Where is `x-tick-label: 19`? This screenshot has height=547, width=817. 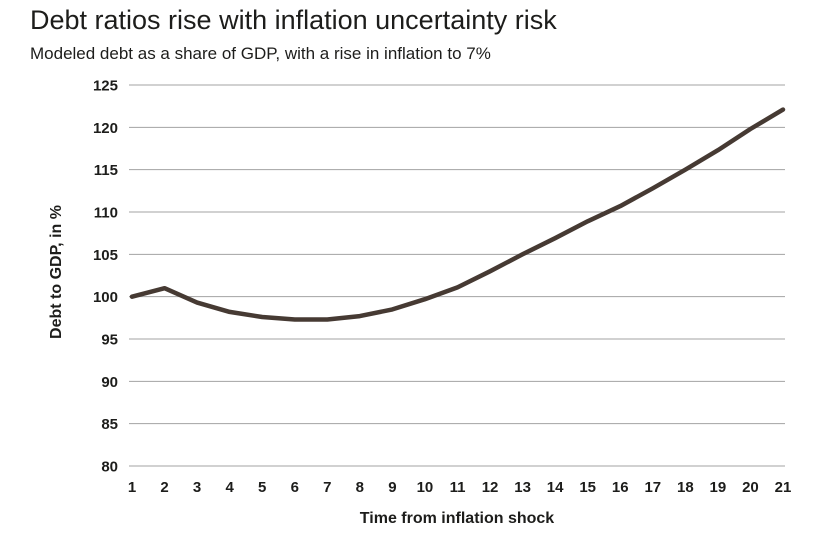
x-tick-label: 19 is located at coordinates (718, 487).